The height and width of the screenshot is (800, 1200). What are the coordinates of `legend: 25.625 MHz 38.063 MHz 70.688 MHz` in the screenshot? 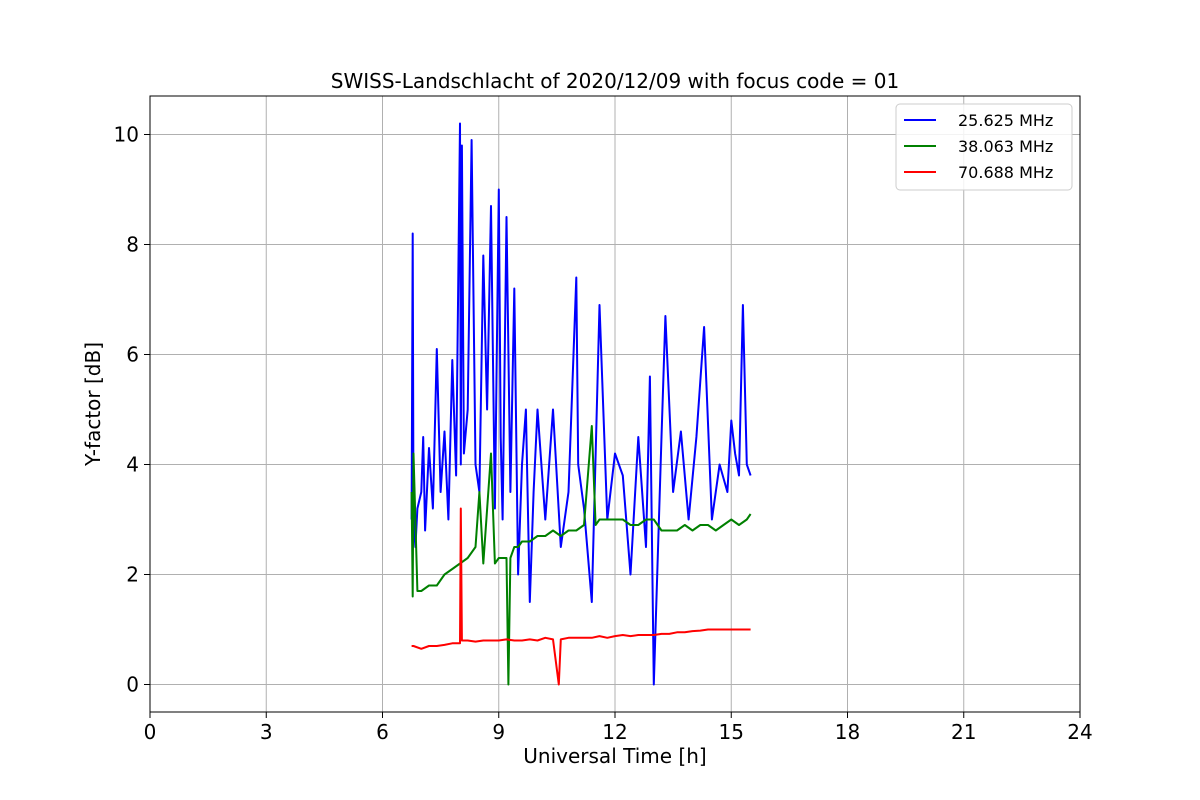 It's located at (984, 147).